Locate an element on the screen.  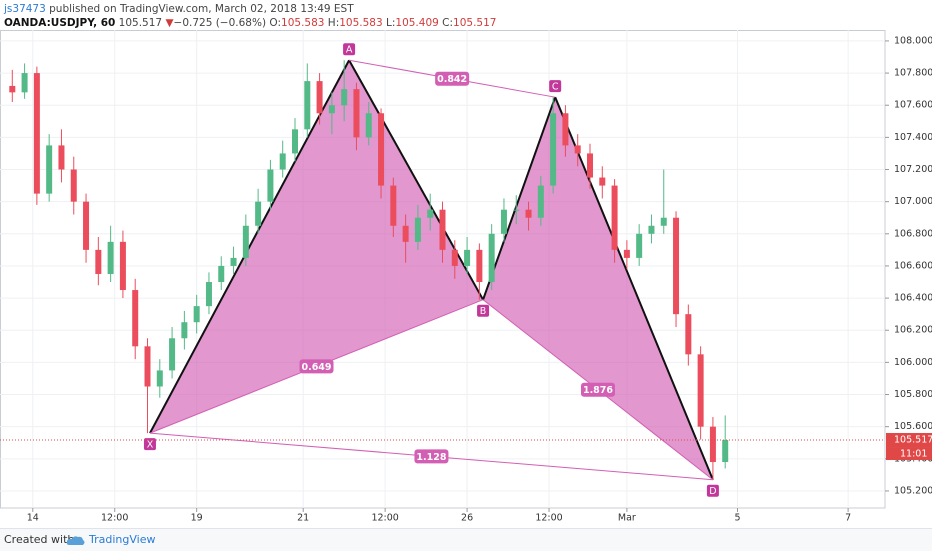
point-label: B is located at coordinates (483, 311).